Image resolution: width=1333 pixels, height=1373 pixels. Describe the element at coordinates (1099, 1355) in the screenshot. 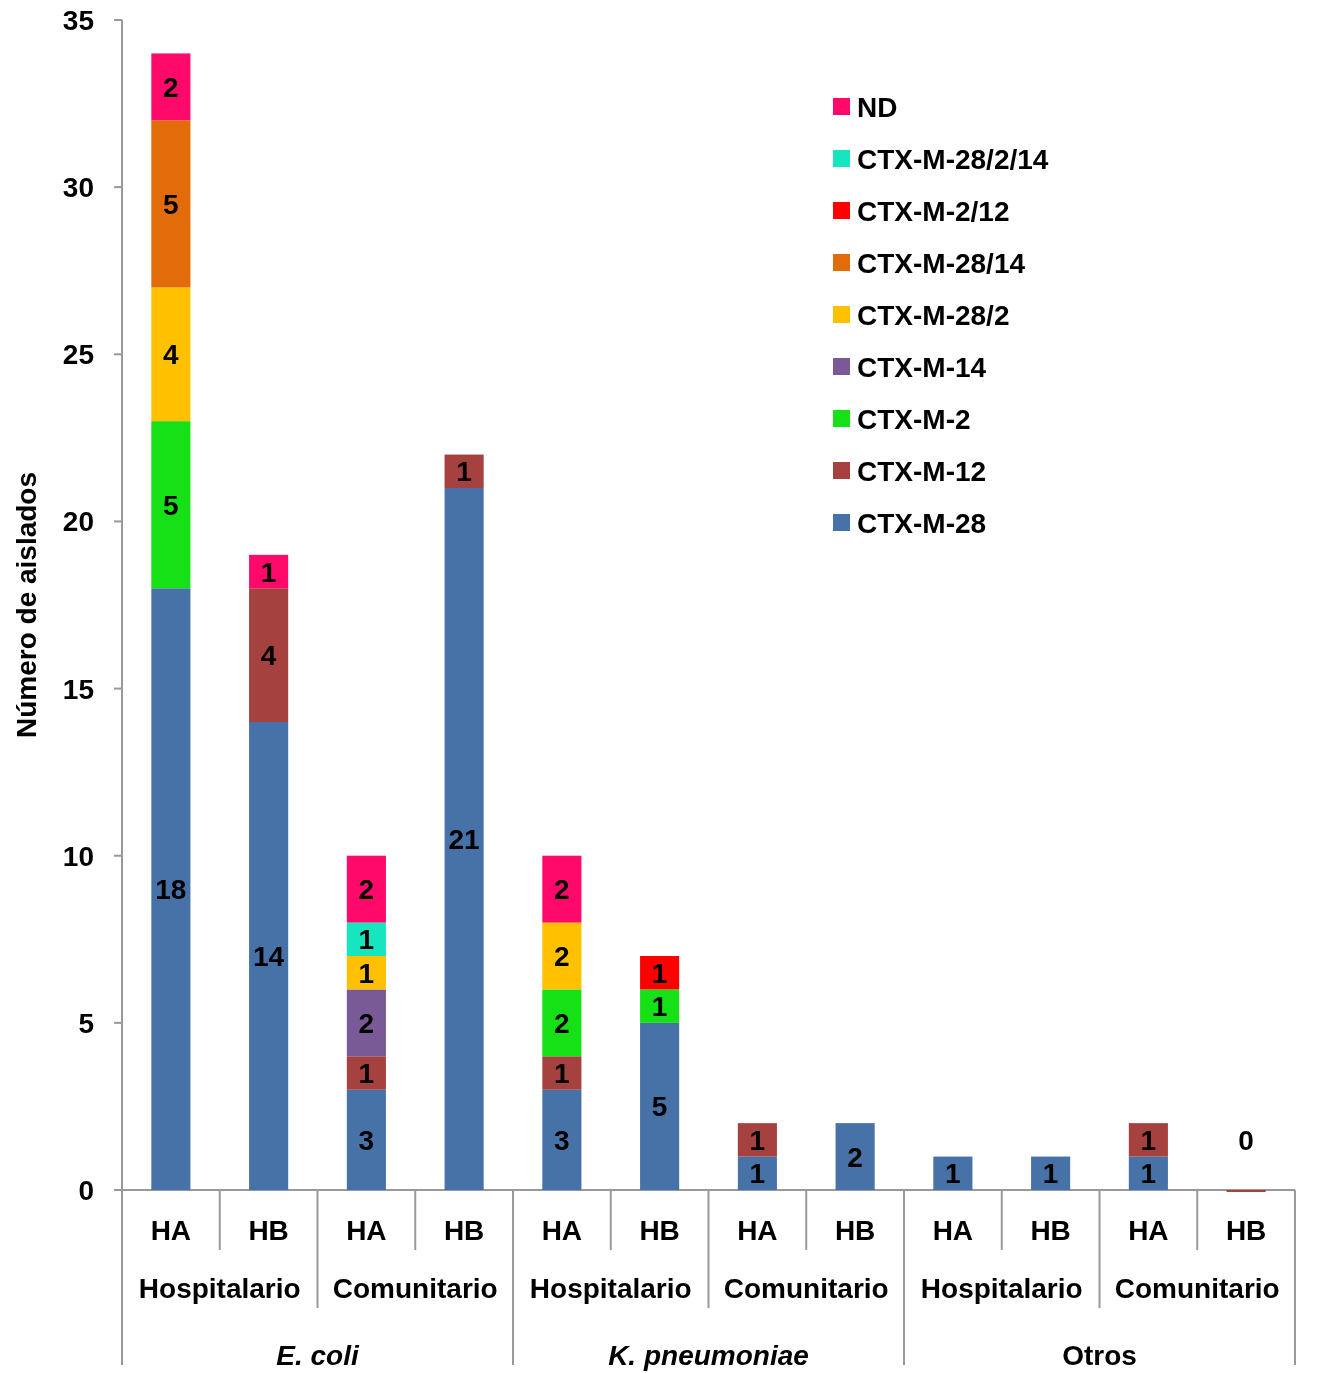

I see `text: Otros` at that location.